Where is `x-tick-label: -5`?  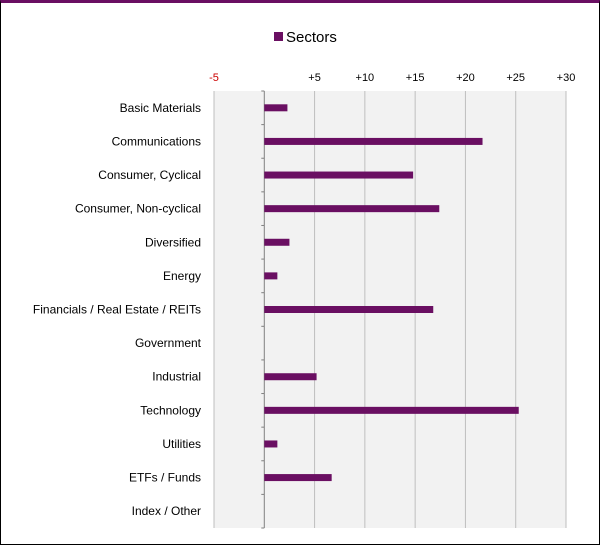
x-tick-label: -5 is located at coordinates (214, 78).